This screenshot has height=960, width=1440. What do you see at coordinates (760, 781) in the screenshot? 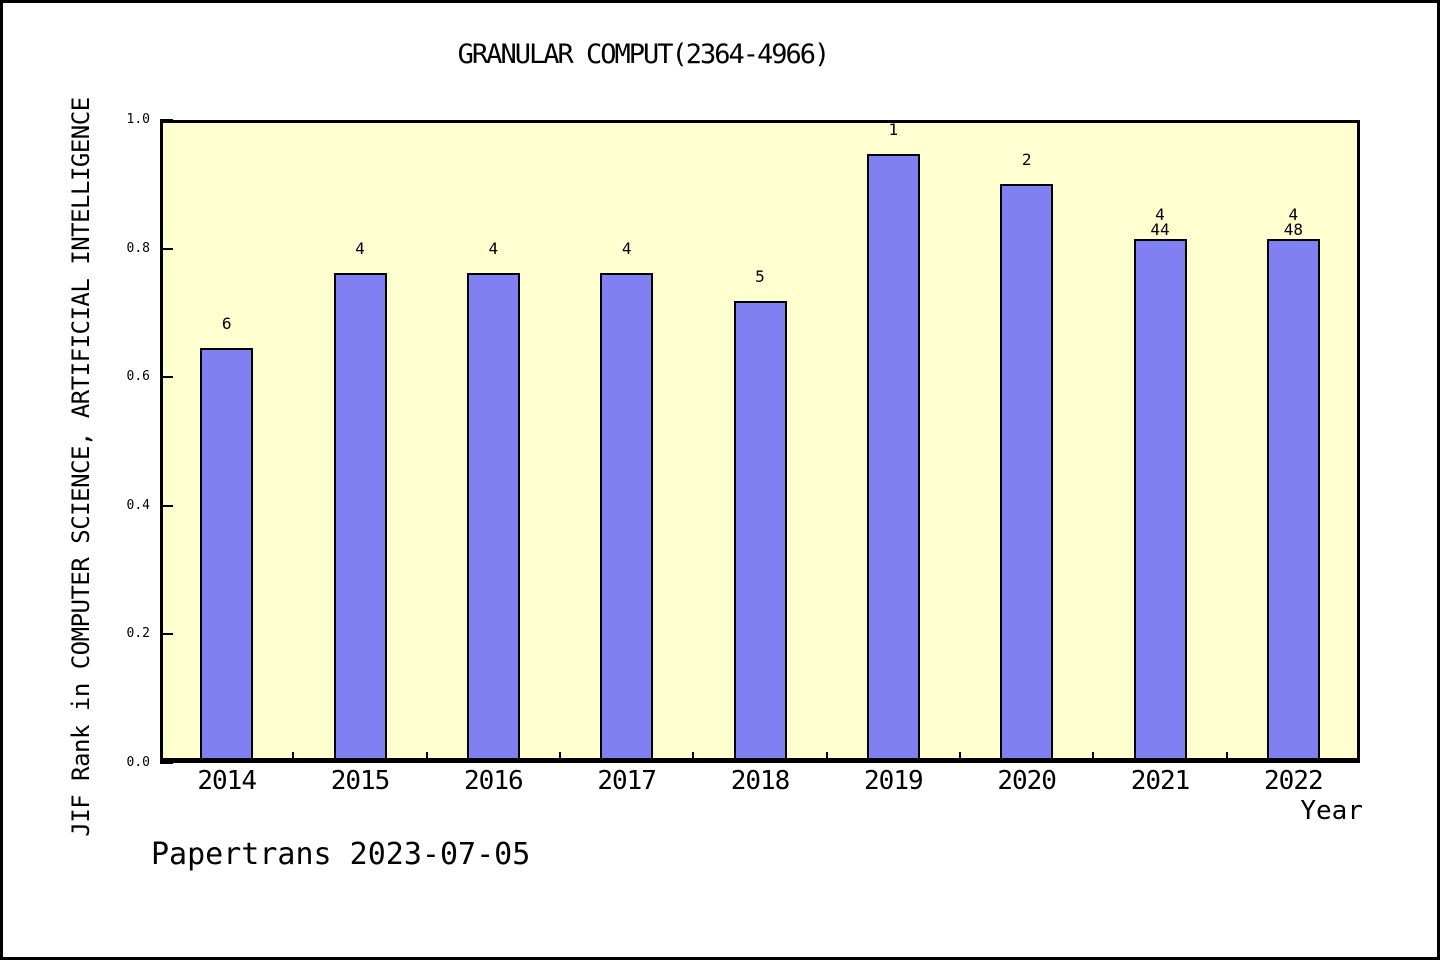
I see `x-tick-label-2018: 2018` at bounding box center [760, 781].